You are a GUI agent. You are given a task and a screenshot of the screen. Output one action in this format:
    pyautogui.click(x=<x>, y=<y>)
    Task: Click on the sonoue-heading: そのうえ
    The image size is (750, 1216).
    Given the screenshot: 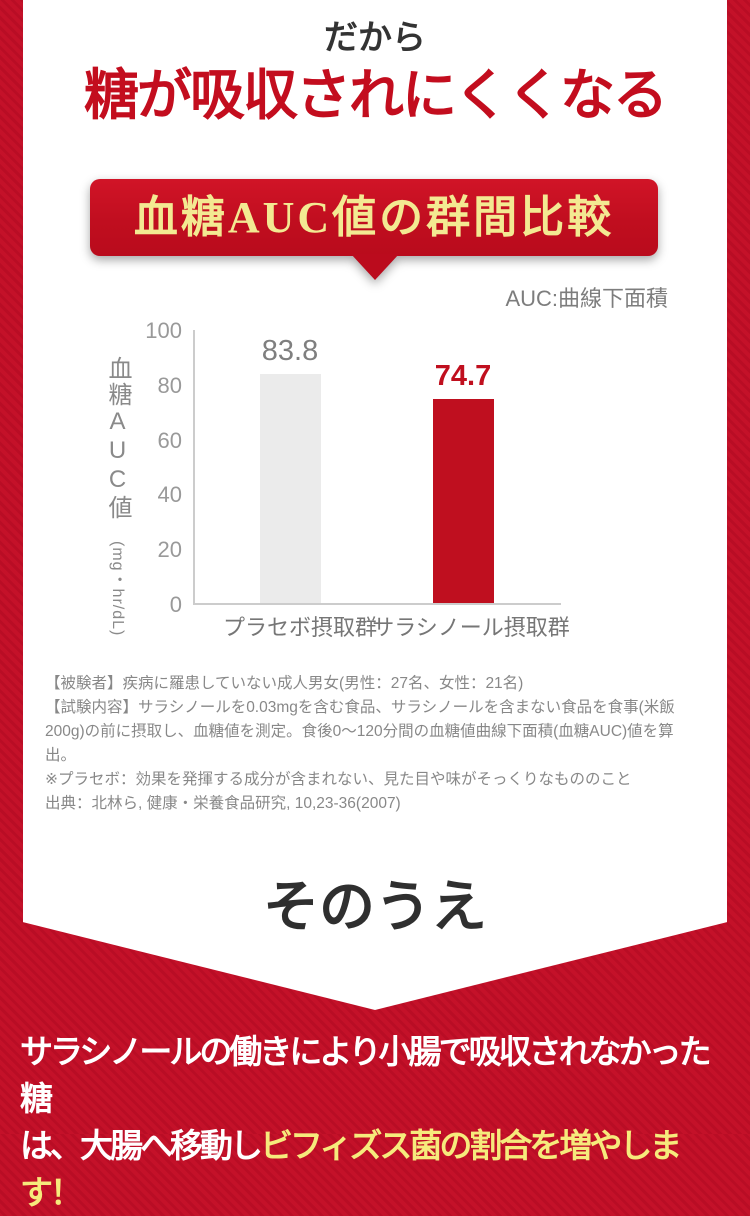 What is the action you would take?
    pyautogui.click(x=375, y=908)
    